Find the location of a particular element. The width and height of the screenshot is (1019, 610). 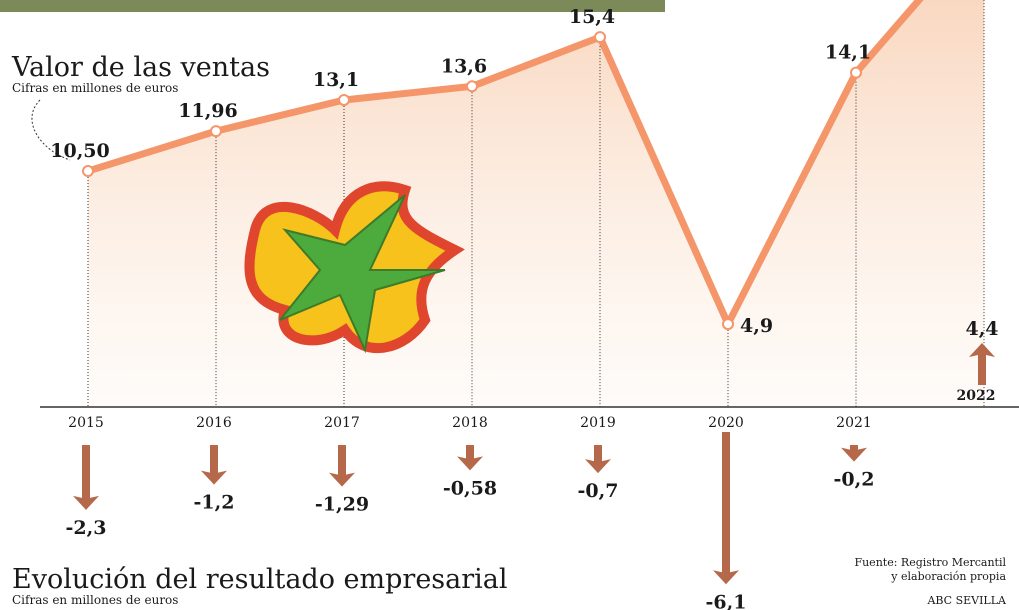

result-label: -0,7 is located at coordinates (598, 491).